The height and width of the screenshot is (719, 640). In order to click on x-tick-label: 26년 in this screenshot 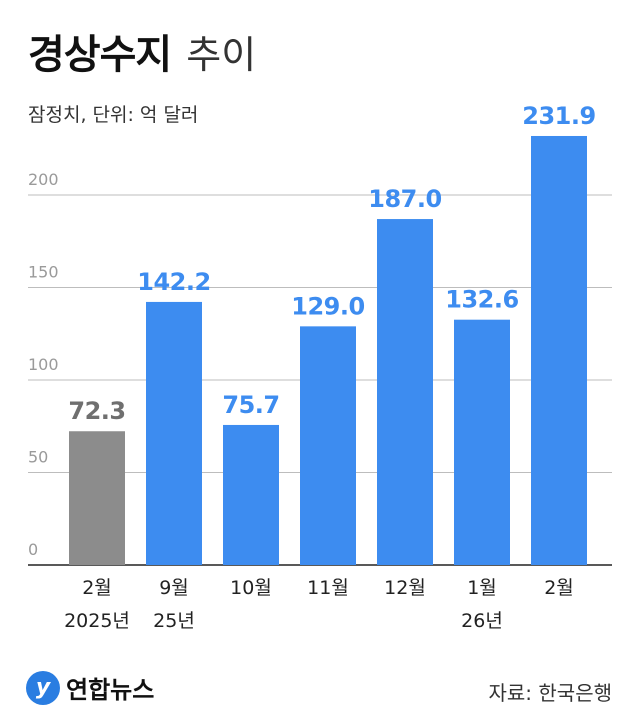, I will do `click(482, 621)`.